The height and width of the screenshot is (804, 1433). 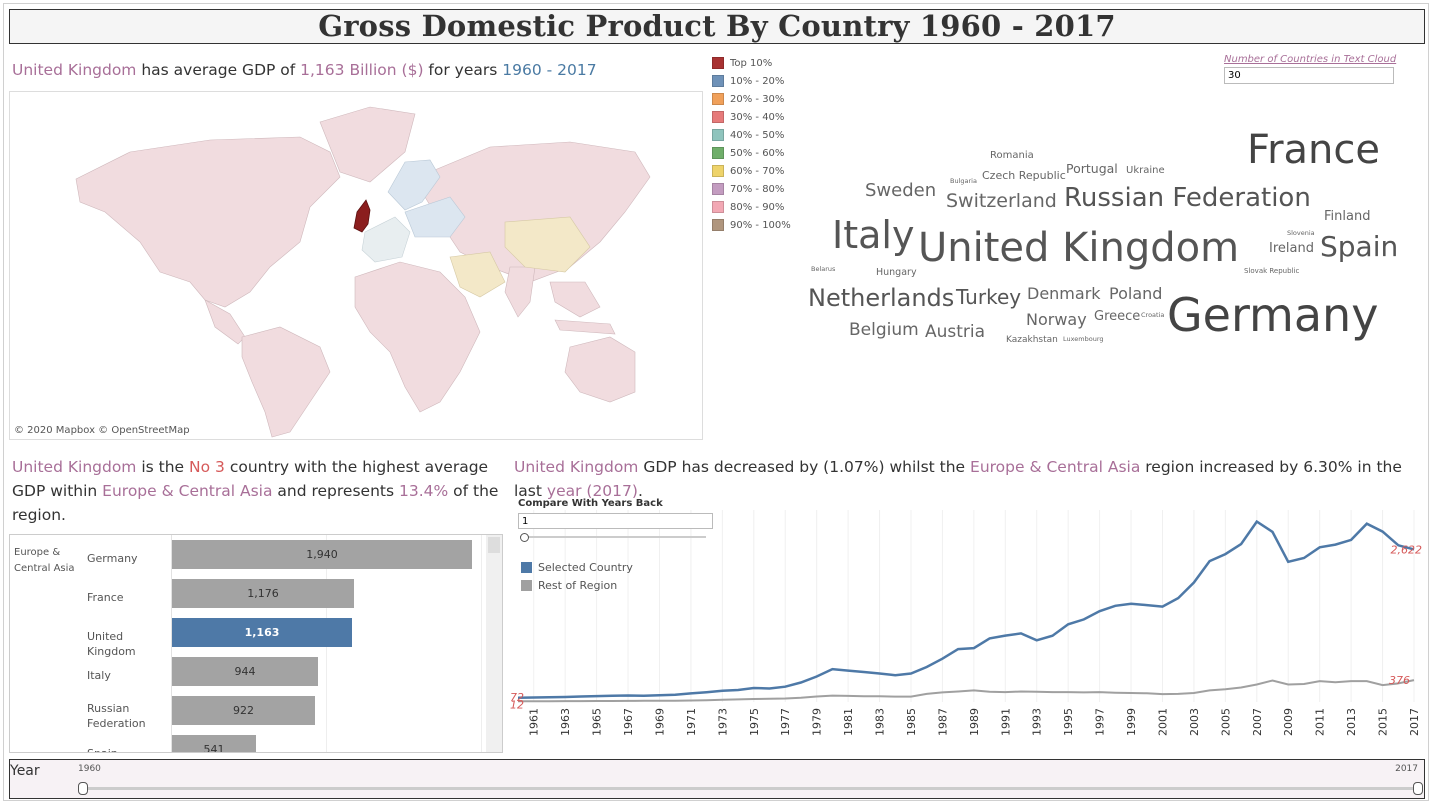 I want to click on cloud-word: Luxembourg, so click(x=1083, y=339).